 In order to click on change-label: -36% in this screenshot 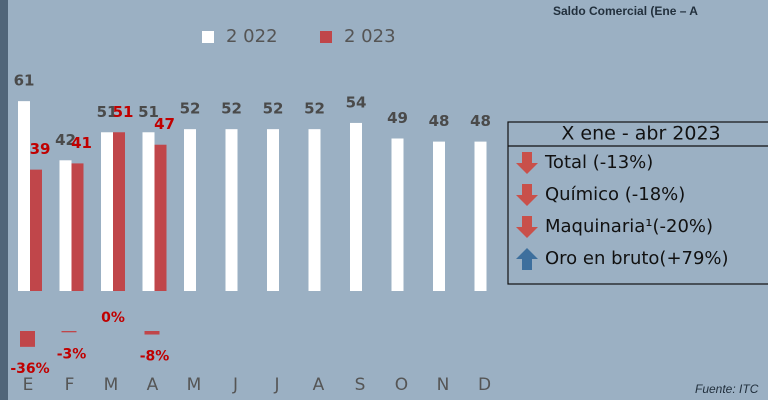, I will do `click(29, 369)`.